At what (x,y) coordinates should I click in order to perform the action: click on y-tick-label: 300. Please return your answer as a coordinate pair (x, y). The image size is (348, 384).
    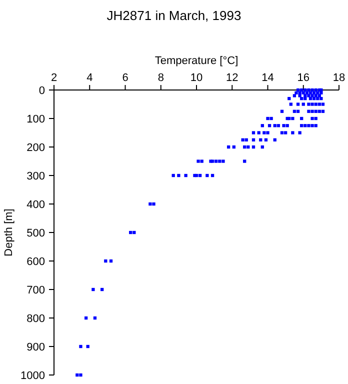
    Looking at the image, I should click on (35, 176).